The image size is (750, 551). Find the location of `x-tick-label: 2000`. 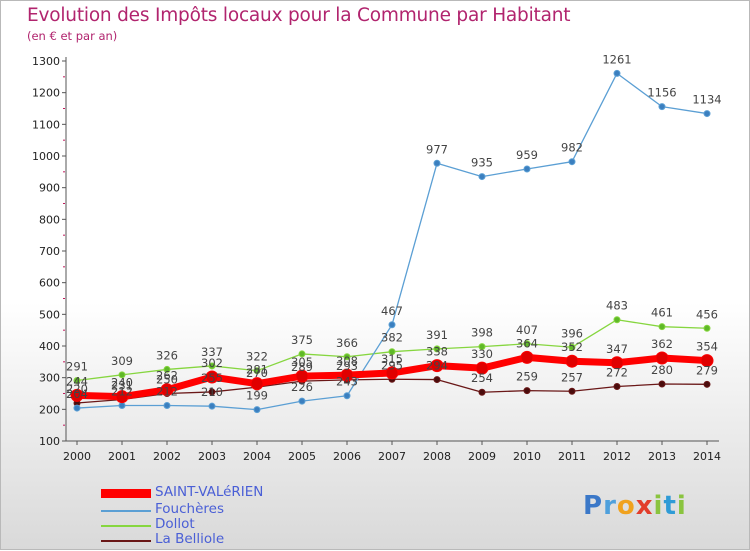

x-tick-label: 2000 is located at coordinates (77, 456).